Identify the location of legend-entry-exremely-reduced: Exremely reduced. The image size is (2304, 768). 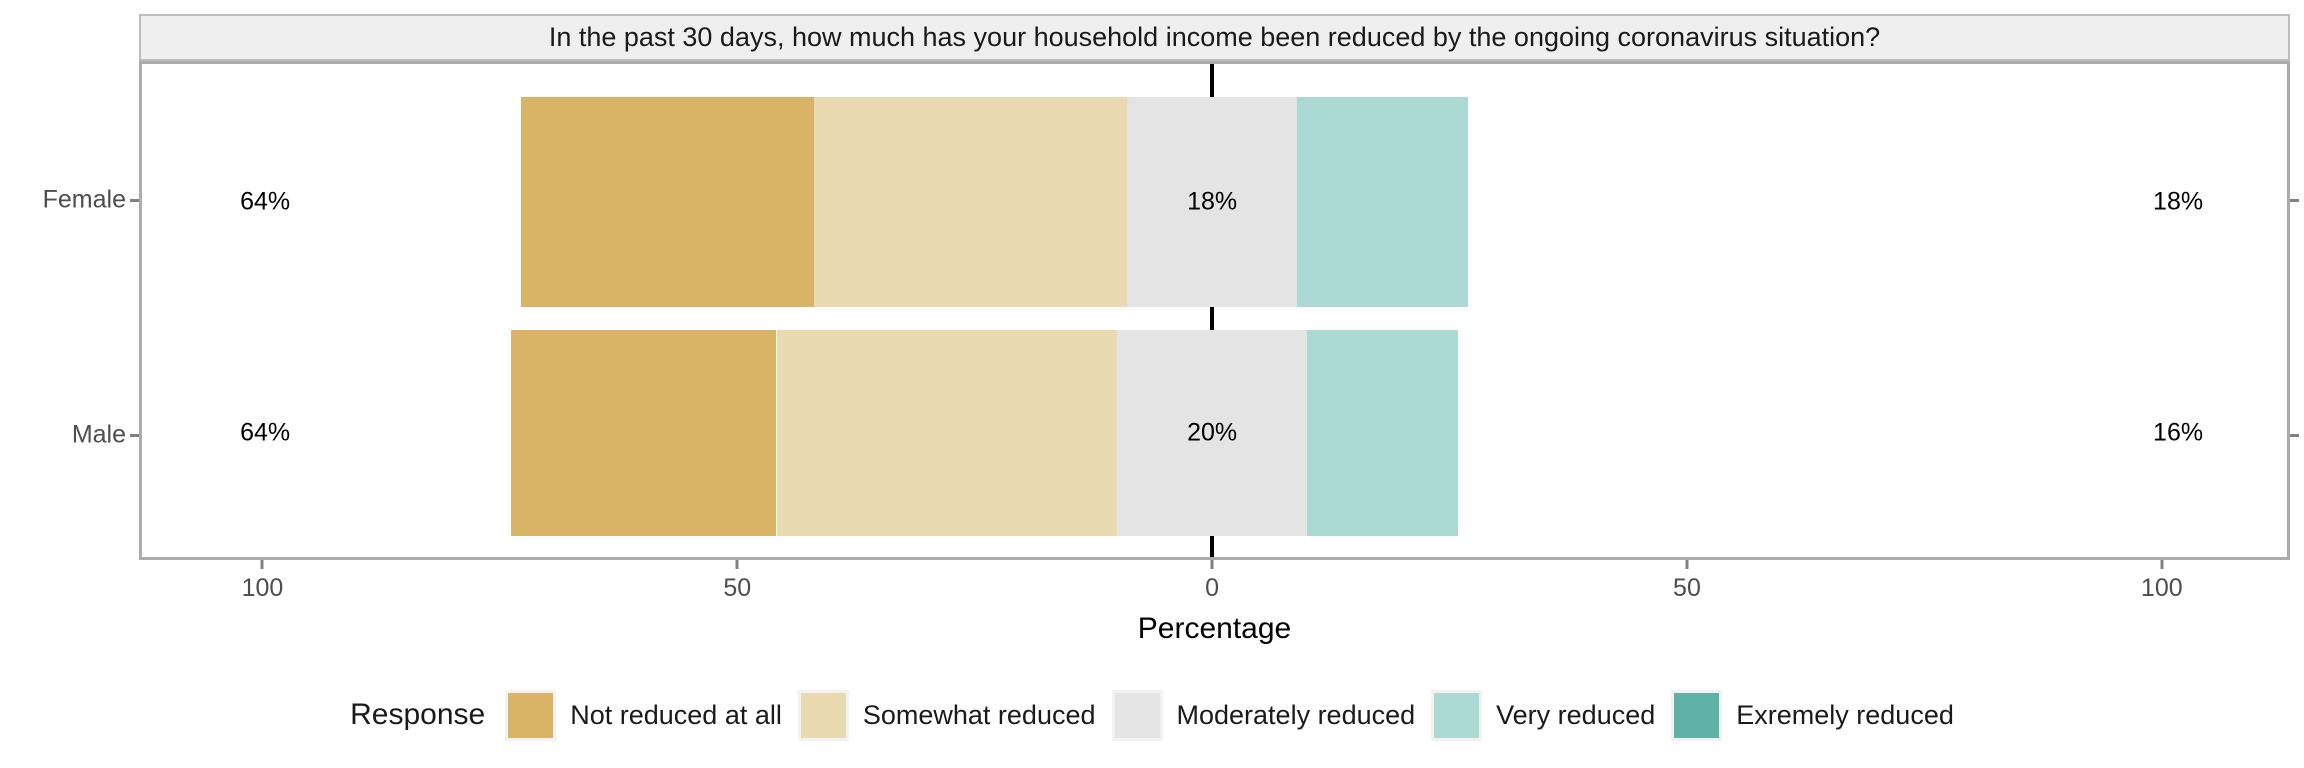
(1812, 715).